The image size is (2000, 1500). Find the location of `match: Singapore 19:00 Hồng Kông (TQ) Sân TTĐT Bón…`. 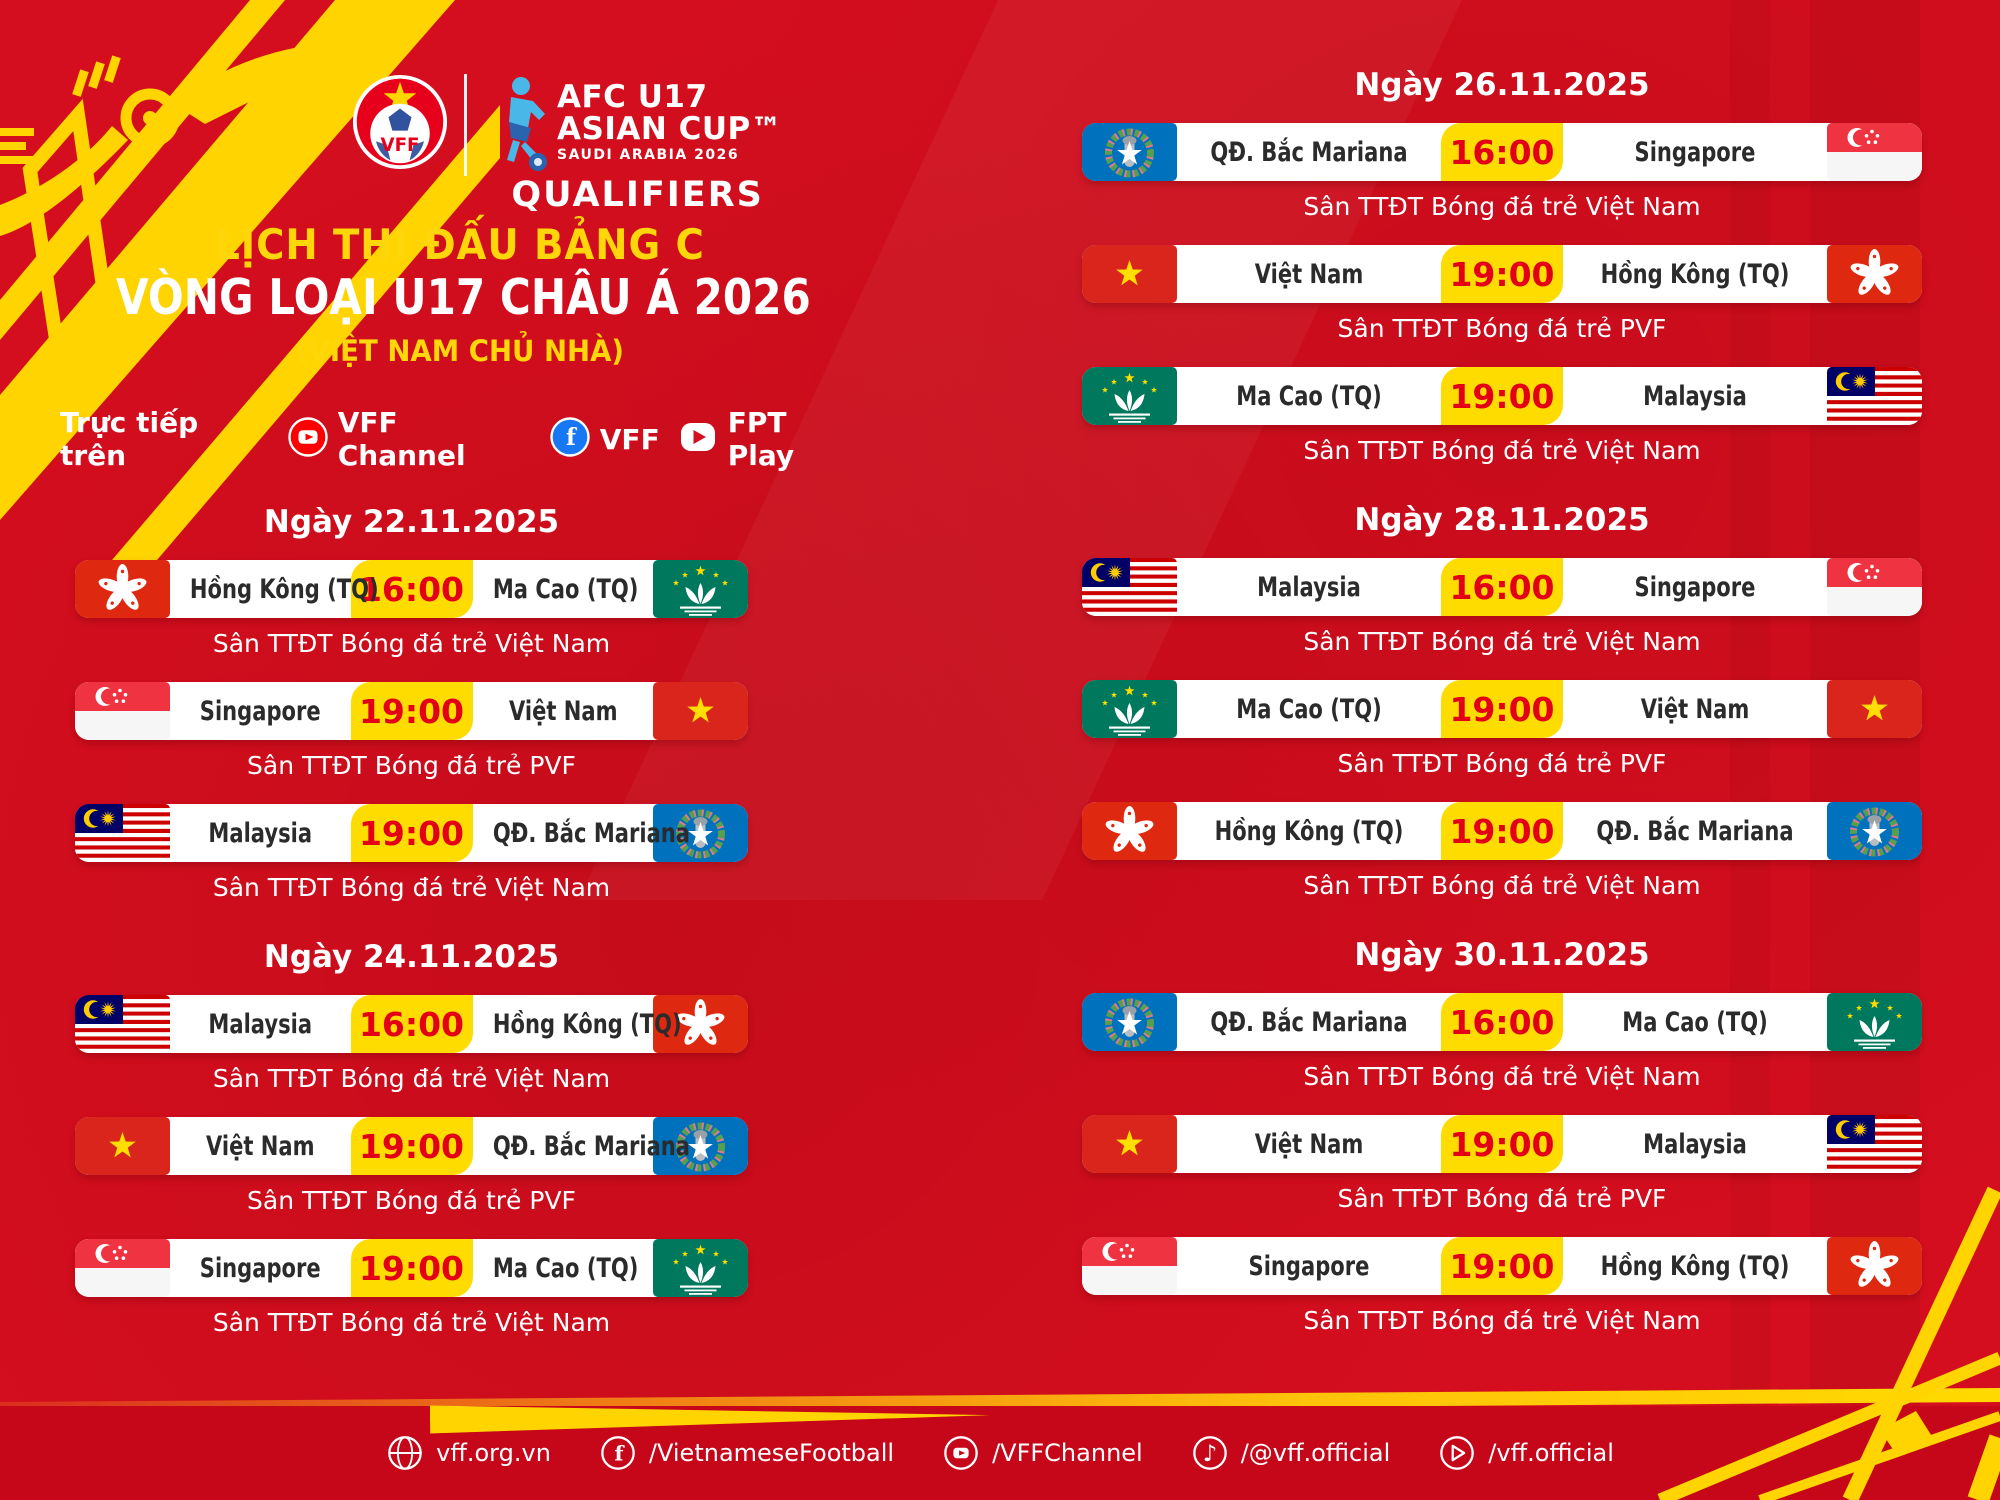

match: Singapore 19:00 Hồng Kông (TQ) Sân TTĐT Bón… is located at coordinates (1502, 1286).